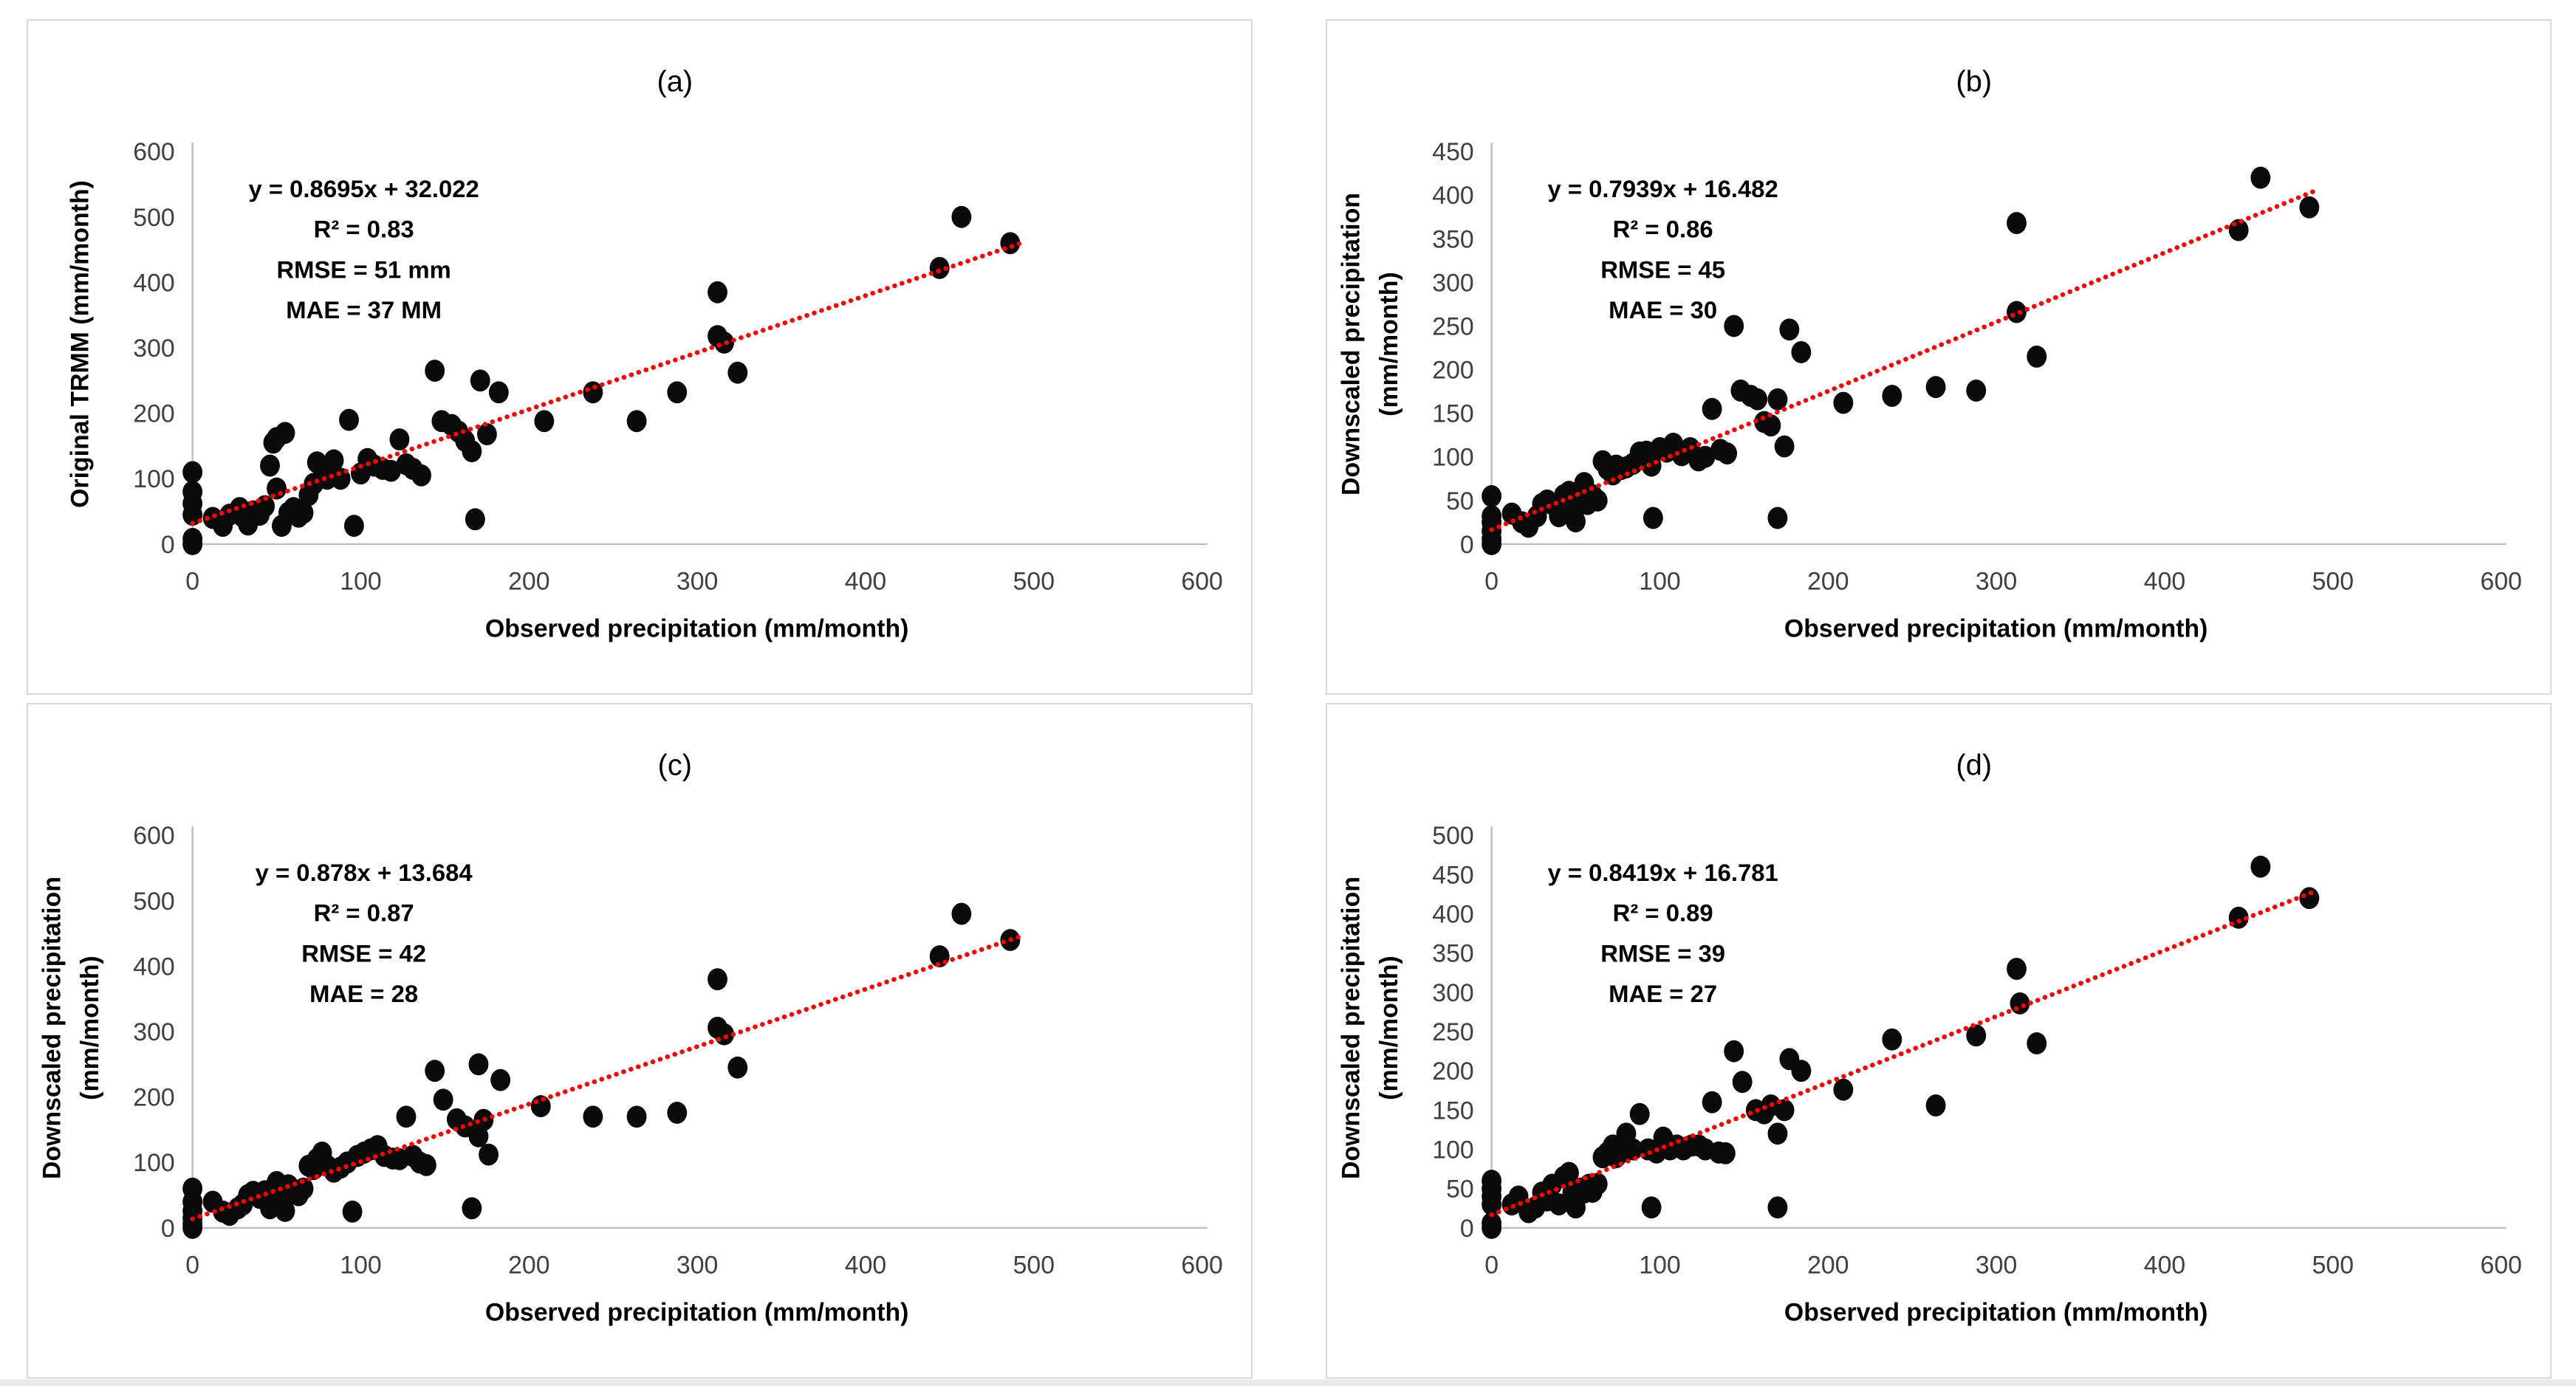  Describe the element at coordinates (2333, 582) in the screenshot. I see `x-tick-label: 500` at that location.